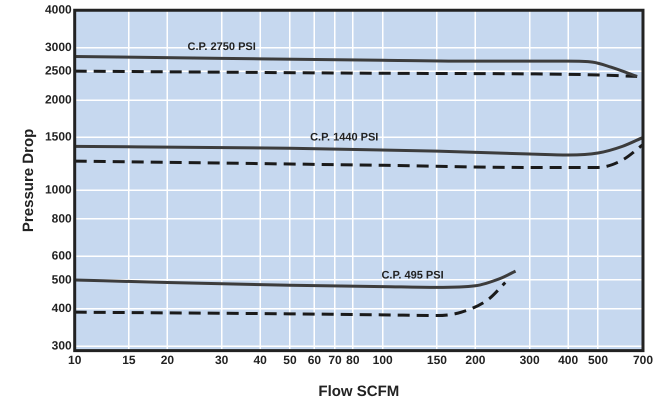 This screenshot has width=656, height=409. Describe the element at coordinates (290, 360) in the screenshot. I see `x-tick-label: 50` at that location.